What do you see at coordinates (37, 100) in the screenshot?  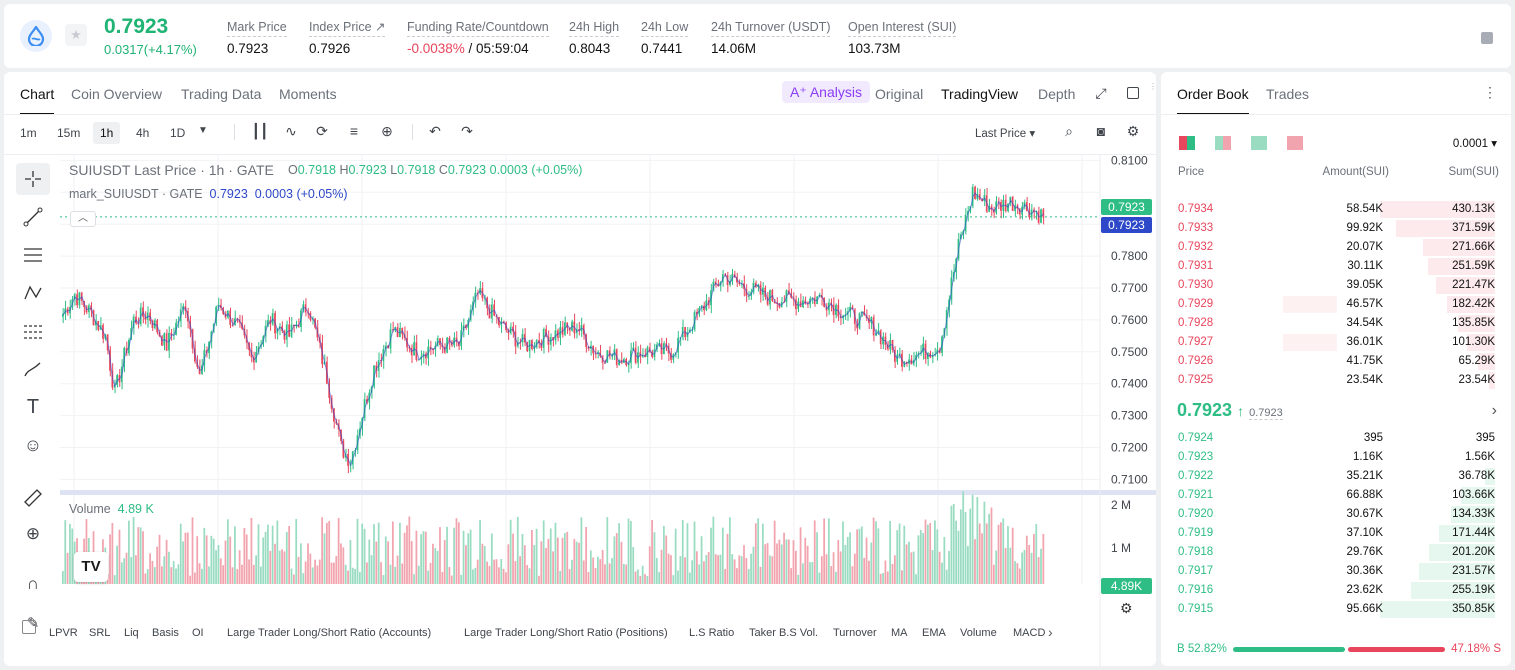 I see `tab-chart: Chart` at bounding box center [37, 100].